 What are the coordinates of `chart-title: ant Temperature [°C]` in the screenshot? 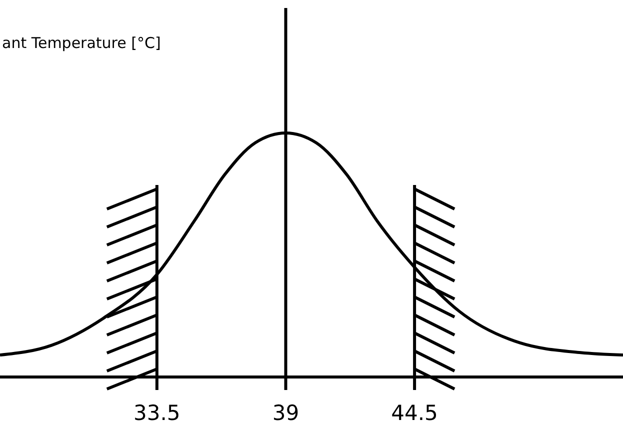 It's located at (81, 43).